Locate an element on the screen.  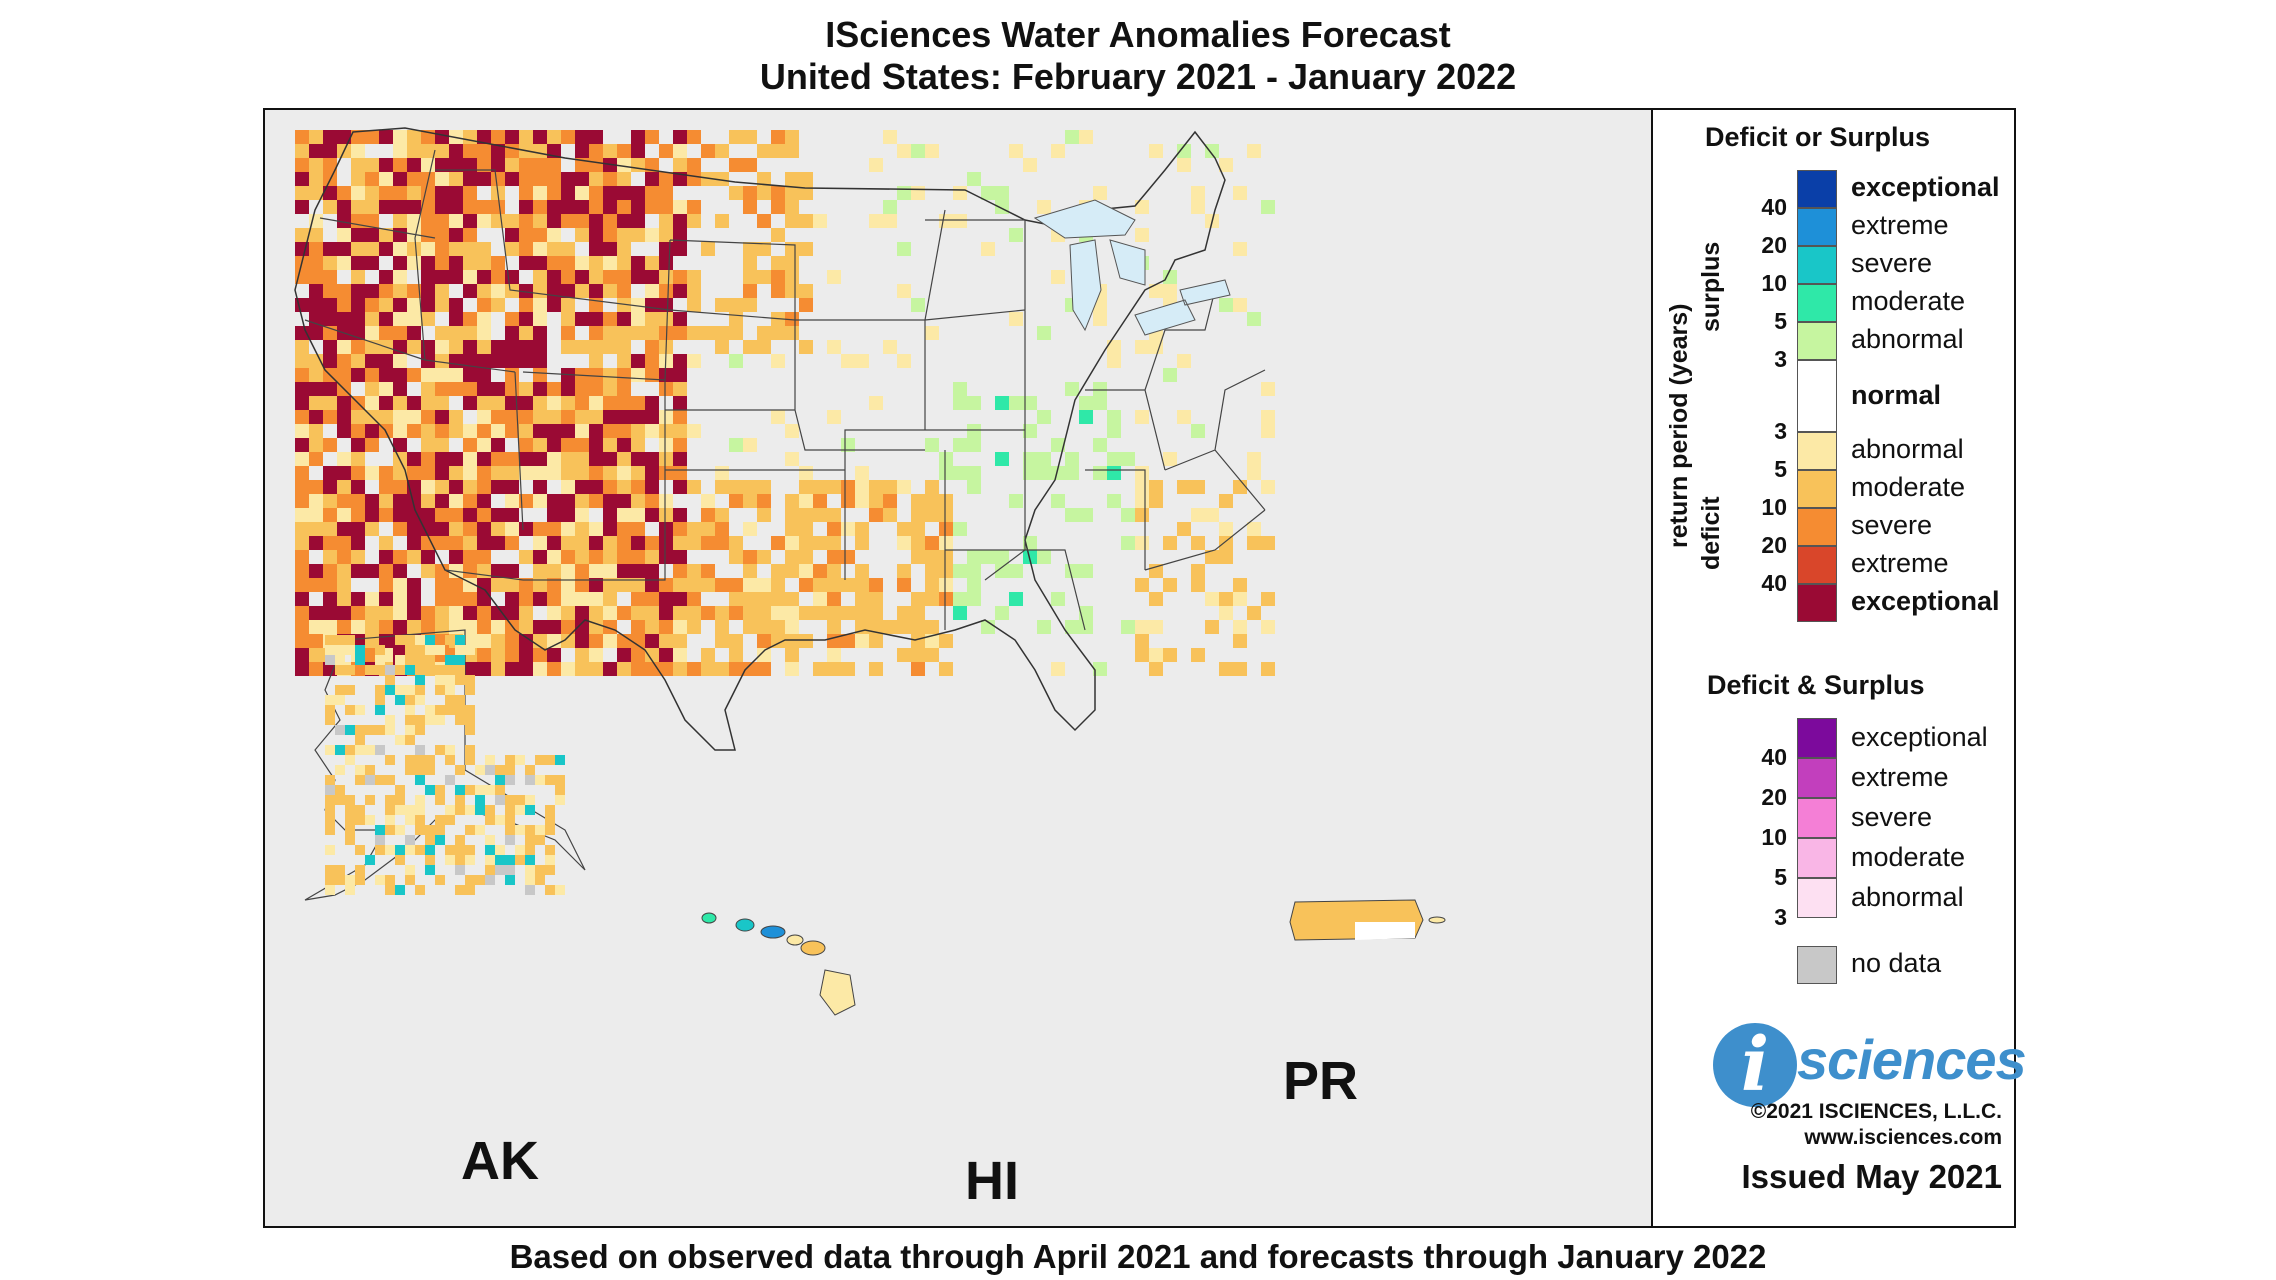
logo-i-icon: i is located at coordinates (1755, 1065).